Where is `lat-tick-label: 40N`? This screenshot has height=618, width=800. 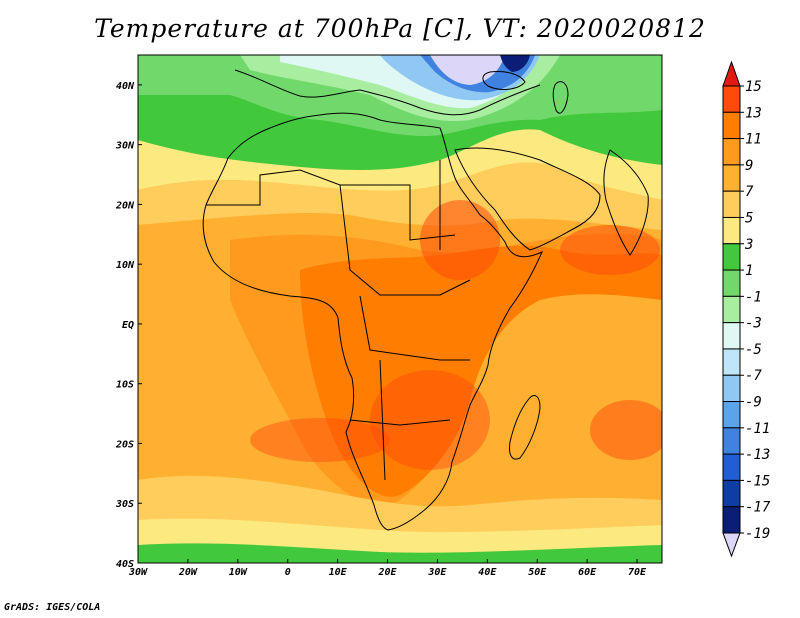
lat-tick-label: 40N is located at coordinates (125, 86).